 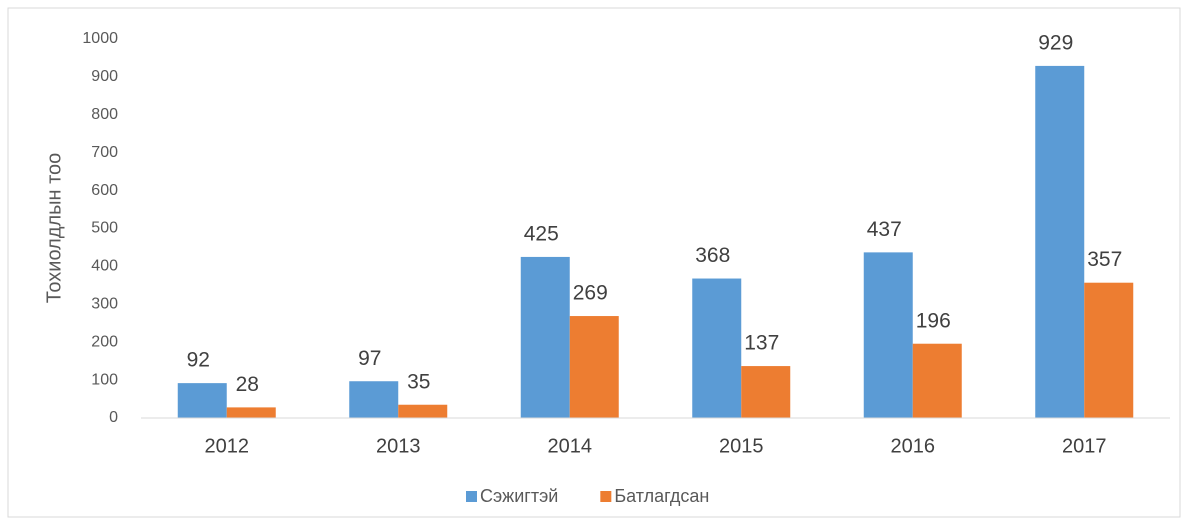 I want to click on data-label: 929, so click(x=1055, y=42).